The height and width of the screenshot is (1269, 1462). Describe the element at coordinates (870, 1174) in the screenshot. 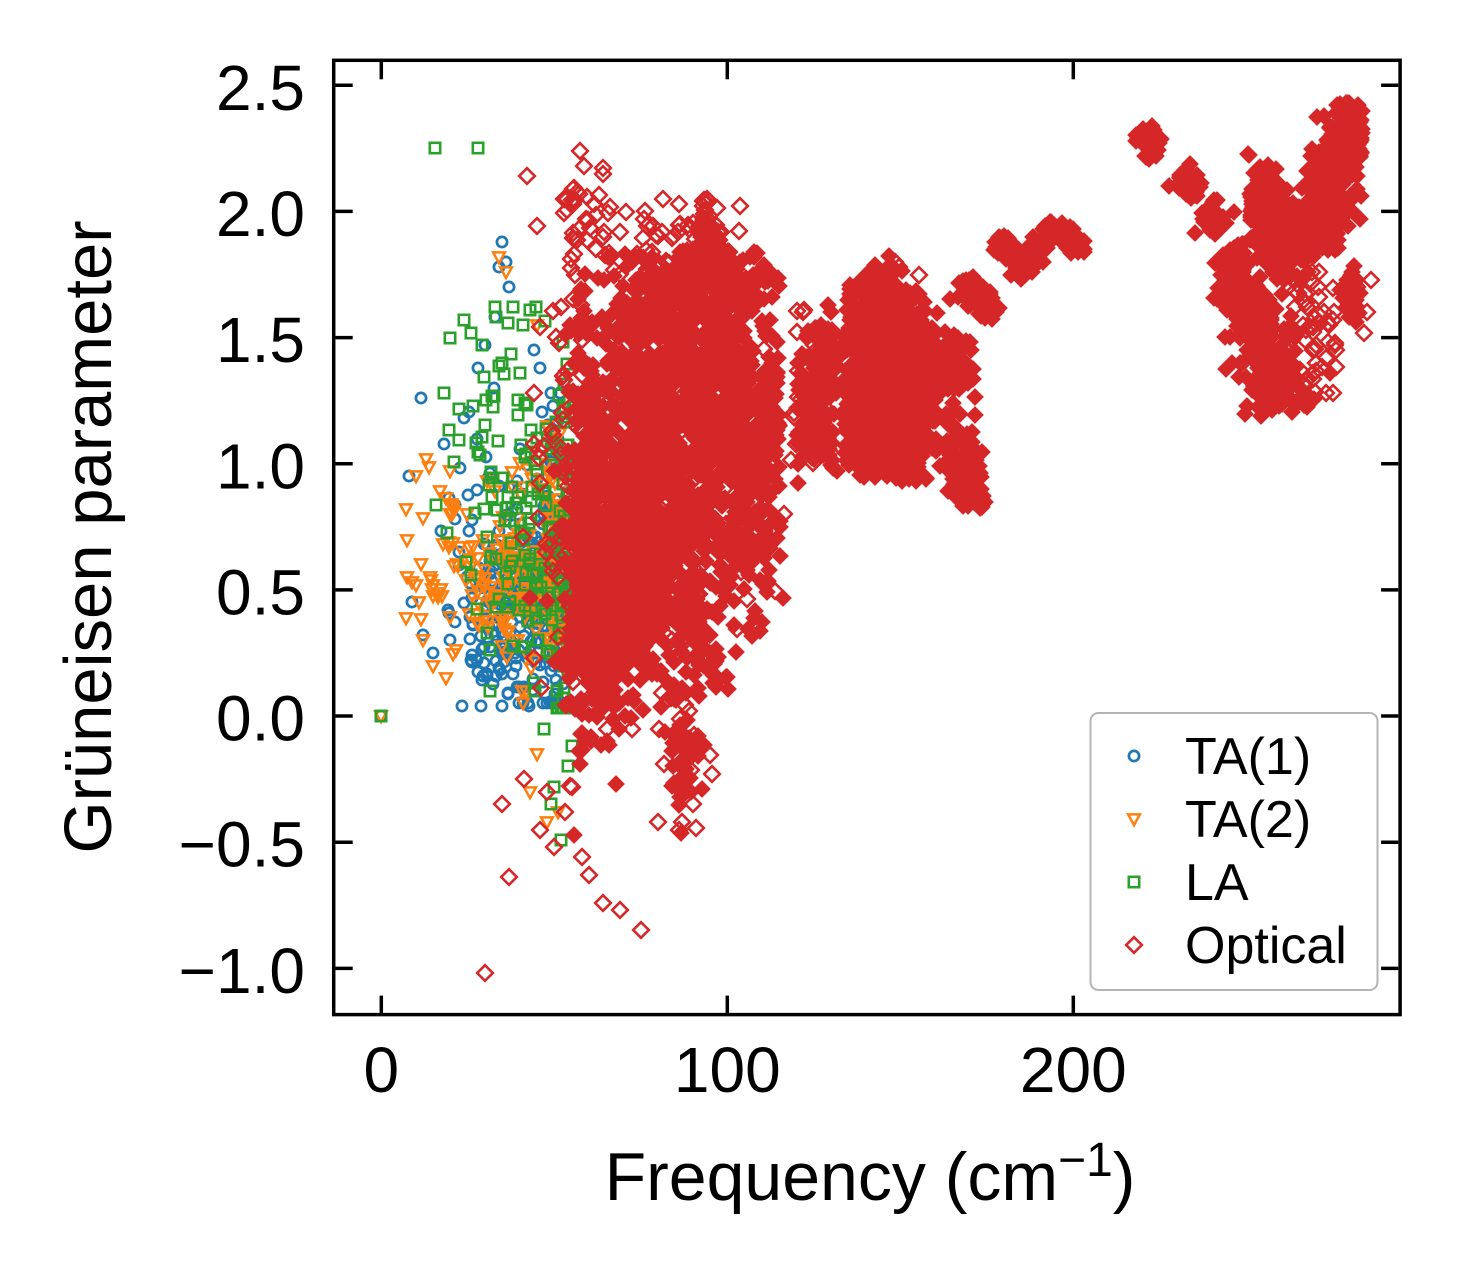

I see `svg-text: Frequency (cm−1)` at that location.